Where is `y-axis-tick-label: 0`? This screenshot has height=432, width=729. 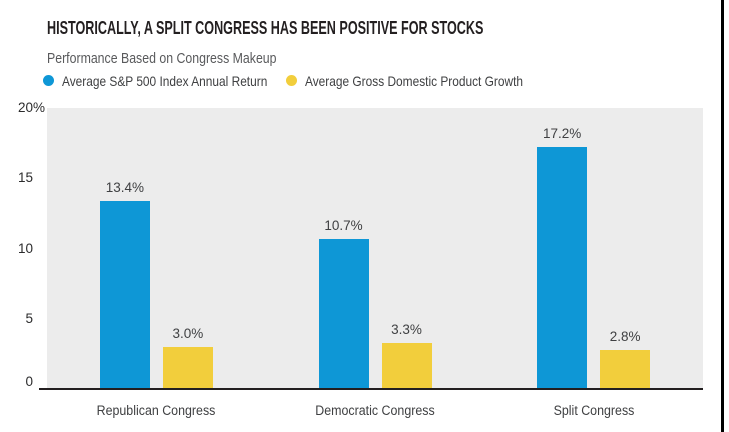 y-axis-tick-label: 0 is located at coordinates (29, 381).